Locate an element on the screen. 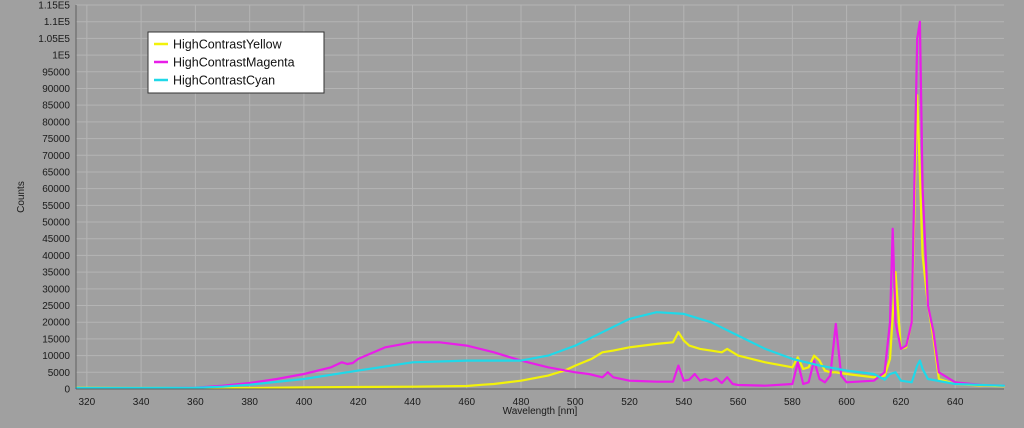 The image size is (1024, 428). x-tick-label: 500 is located at coordinates (575, 402).